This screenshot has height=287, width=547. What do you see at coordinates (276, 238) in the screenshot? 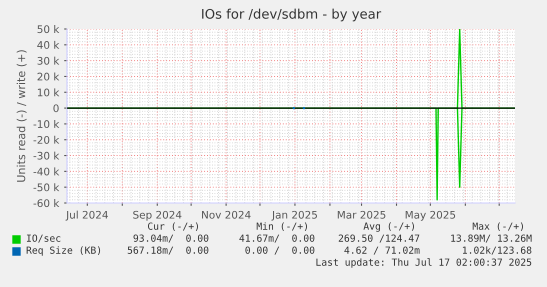
I see `text: 41.67m/ 0.00` at bounding box center [276, 238].